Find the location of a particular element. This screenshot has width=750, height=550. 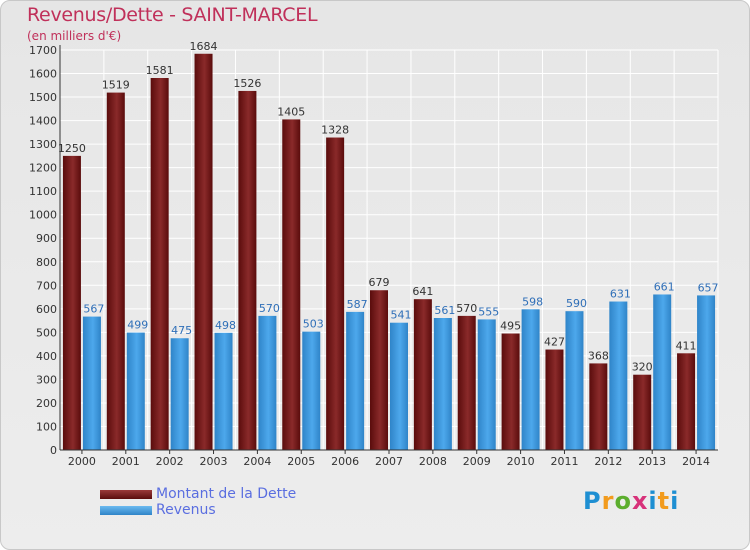

y-tick-label: 100 is located at coordinates (46, 426).